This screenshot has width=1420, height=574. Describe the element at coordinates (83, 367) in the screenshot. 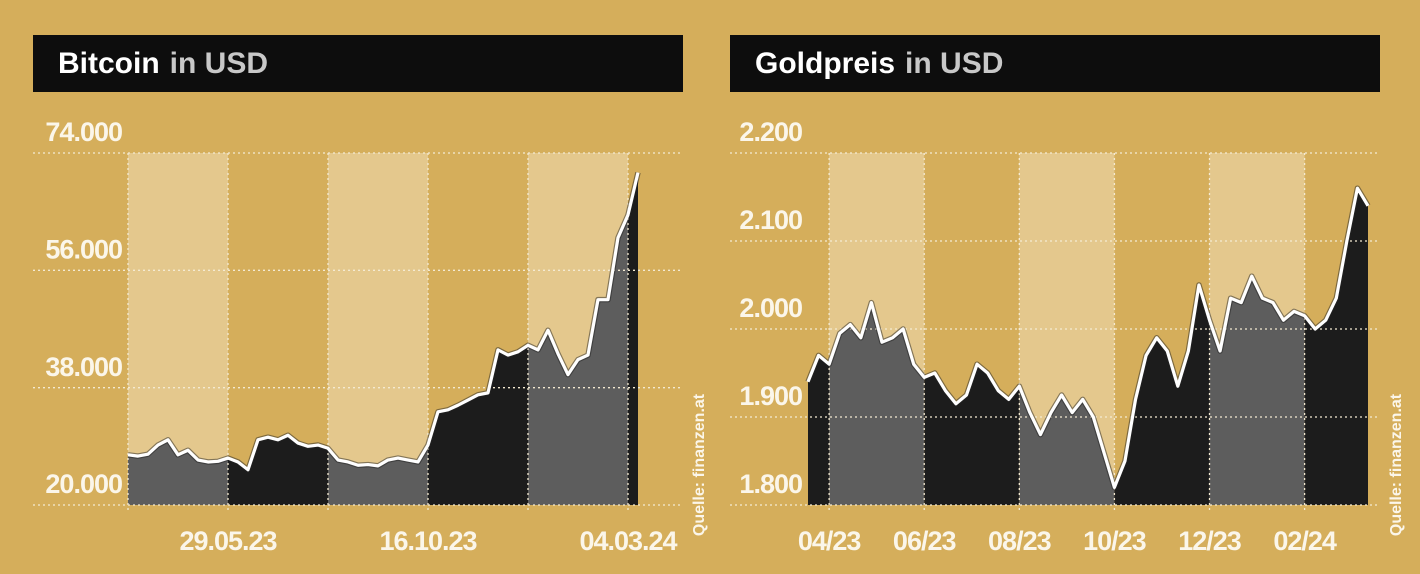

I see `y-tick-label: 38.000` at that location.